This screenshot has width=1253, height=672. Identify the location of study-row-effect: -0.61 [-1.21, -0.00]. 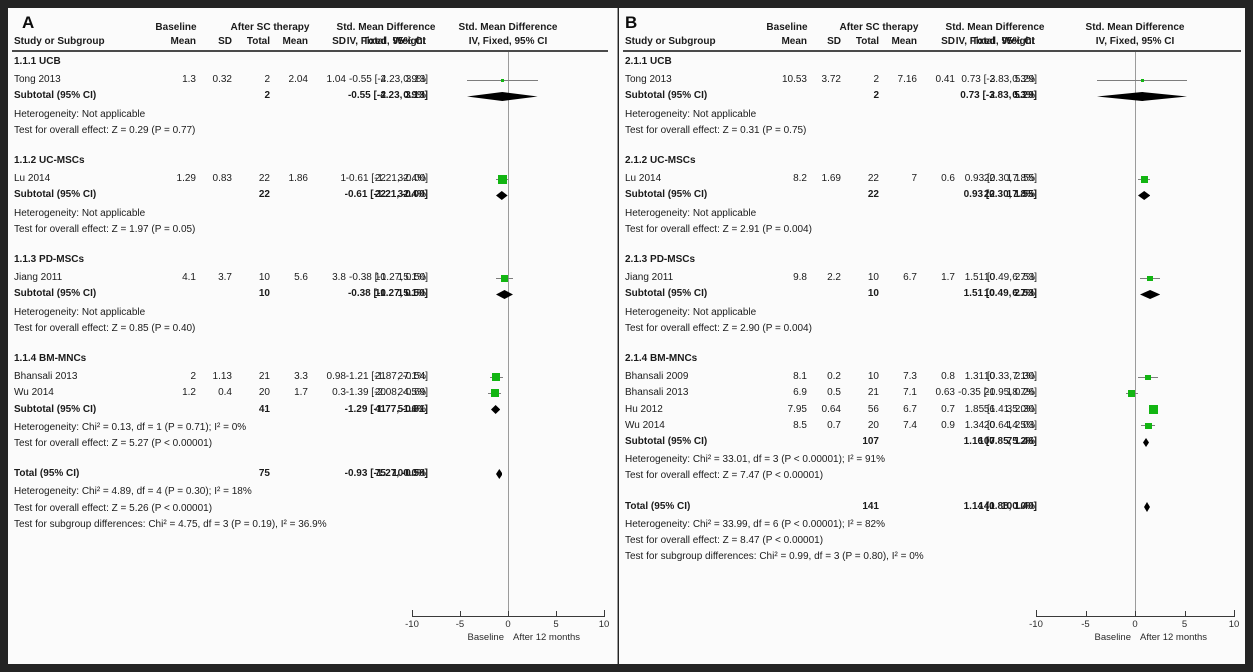
(386, 179).